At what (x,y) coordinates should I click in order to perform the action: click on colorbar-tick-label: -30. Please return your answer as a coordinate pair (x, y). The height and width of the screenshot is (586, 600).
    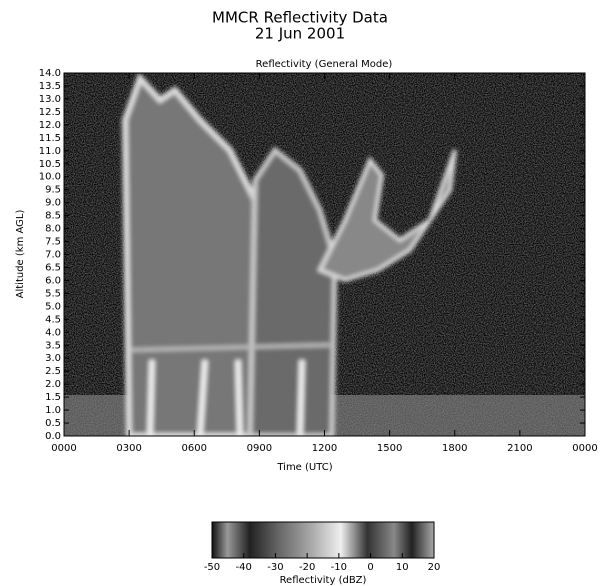
    Looking at the image, I should click on (275, 567).